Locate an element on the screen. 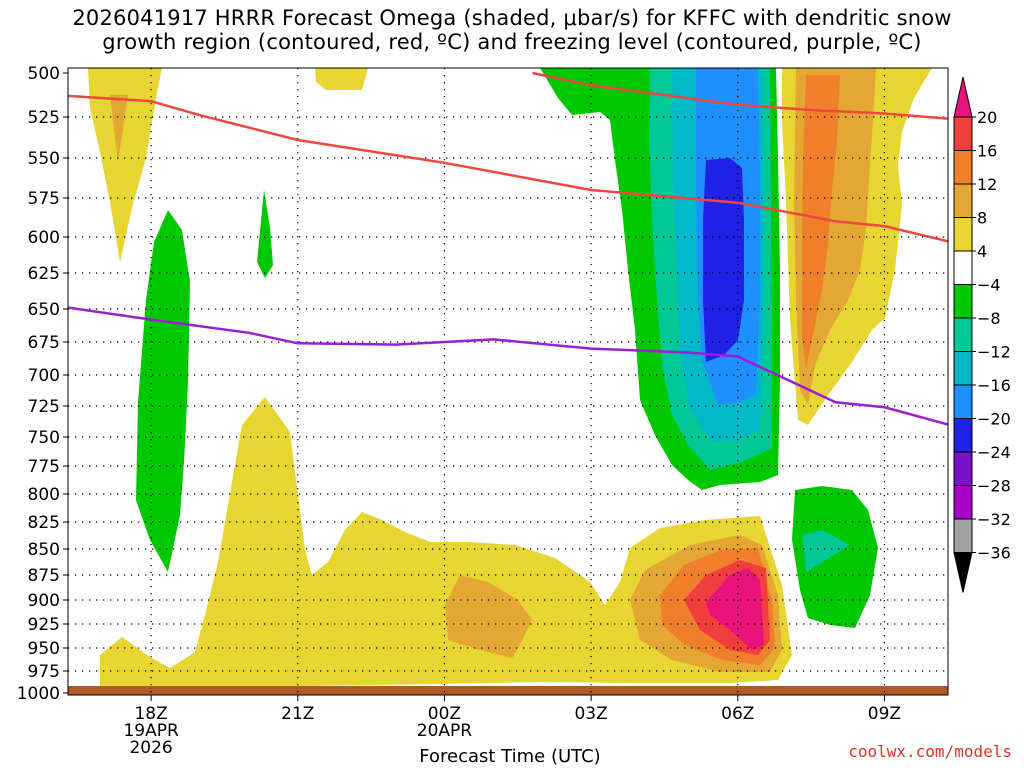  colorbar-arrow-bottom is located at coordinates (963, 572).